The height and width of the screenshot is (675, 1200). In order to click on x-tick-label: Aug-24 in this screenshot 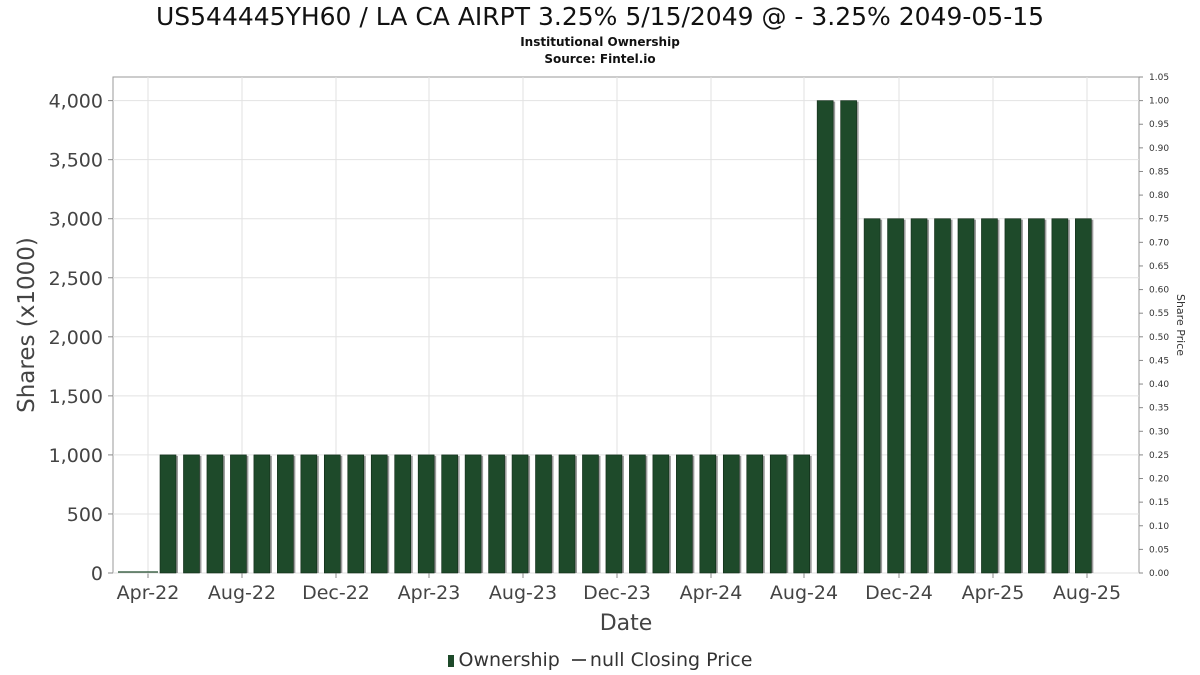, I will do `click(804, 593)`.